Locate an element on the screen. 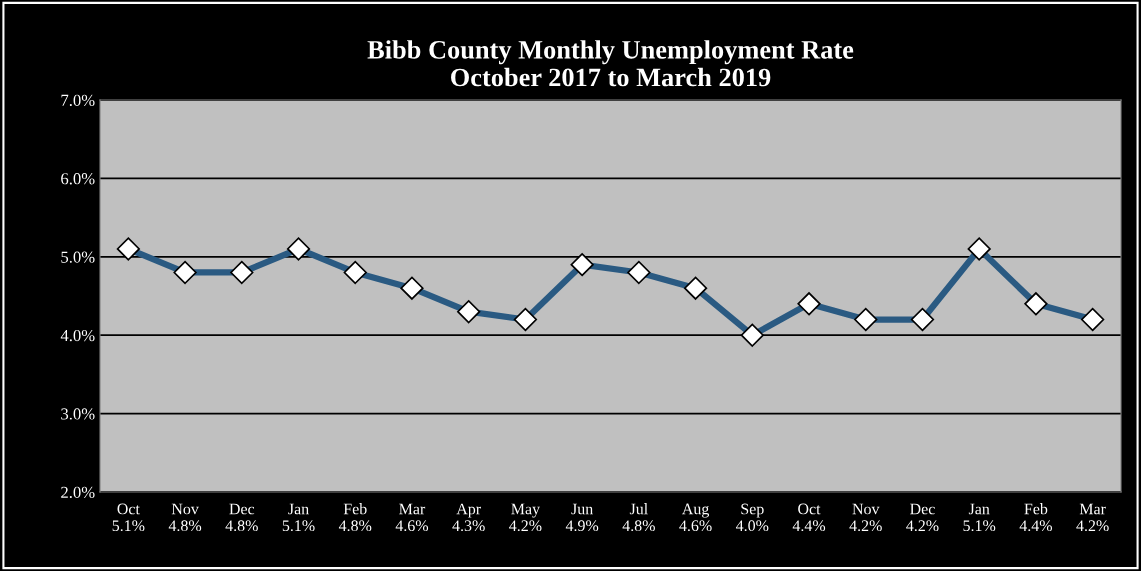 This screenshot has width=1141, height=571. x-tick-label: Feb 4.4% is located at coordinates (1036, 517).